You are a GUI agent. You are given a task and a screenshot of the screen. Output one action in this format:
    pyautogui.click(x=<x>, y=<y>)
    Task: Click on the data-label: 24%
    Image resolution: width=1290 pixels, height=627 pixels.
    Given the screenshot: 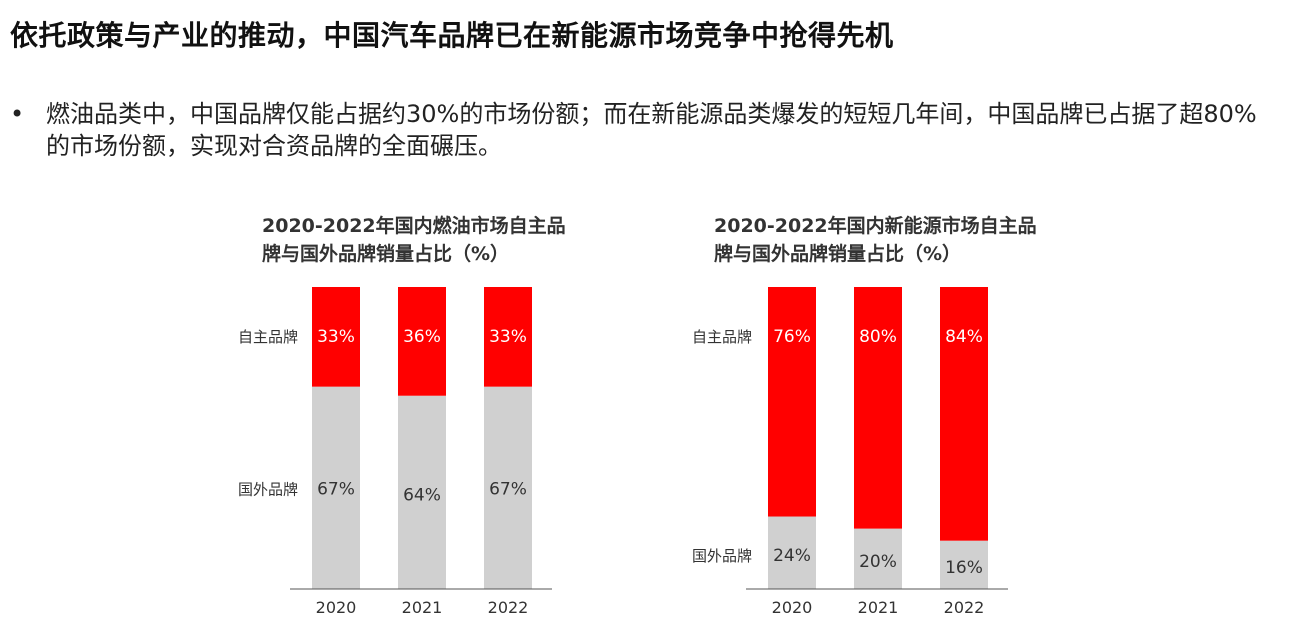 What is the action you would take?
    pyautogui.click(x=792, y=556)
    